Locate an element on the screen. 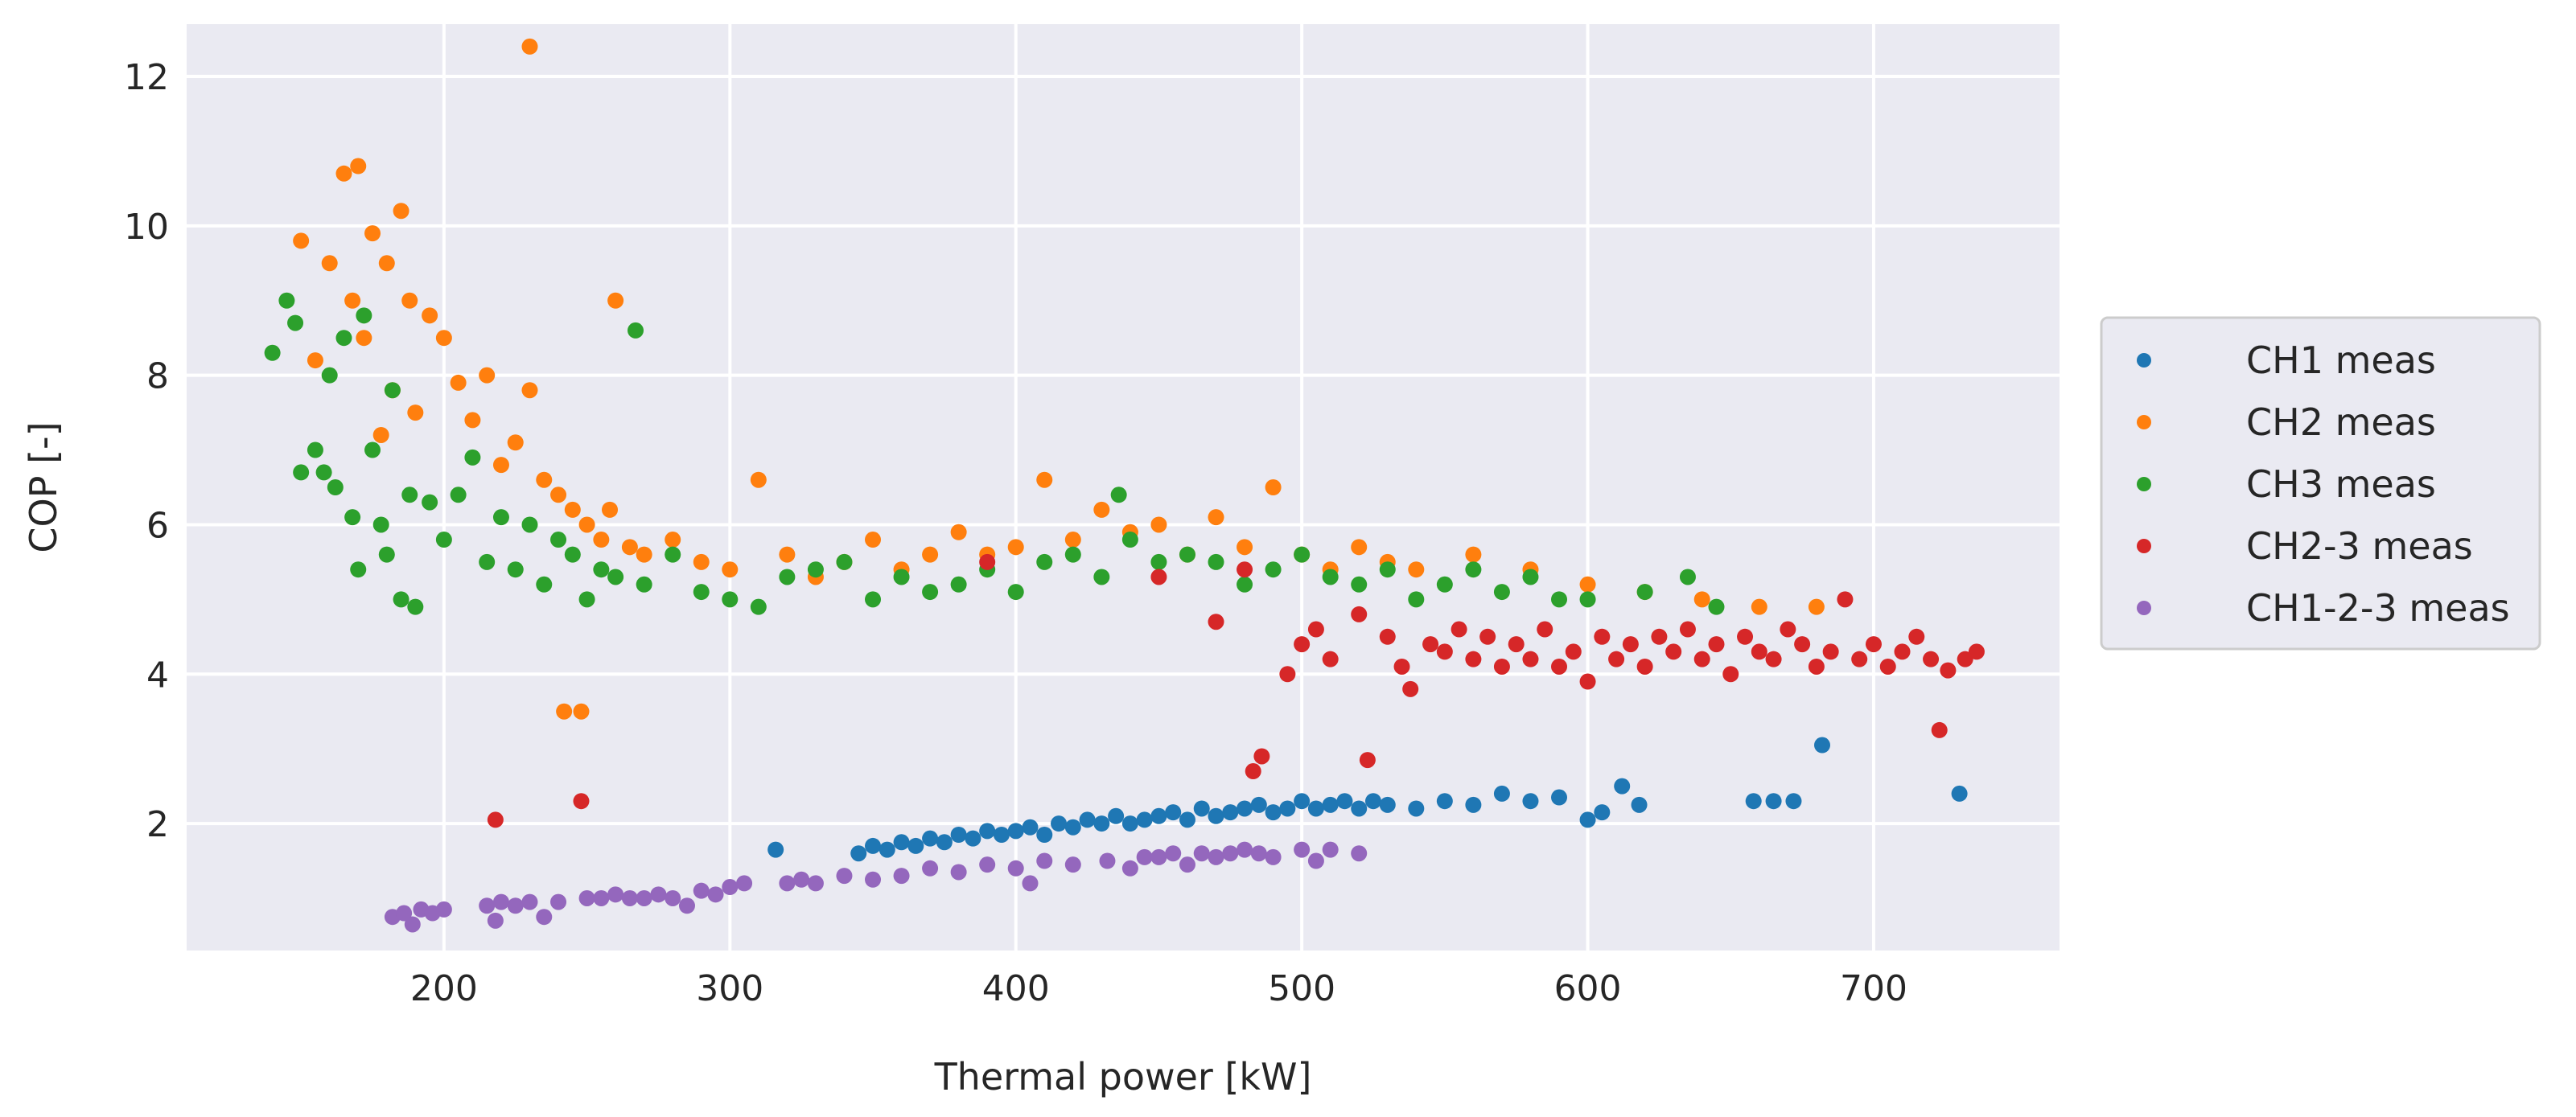 This screenshot has width=2576, height=1117. y-tick-label: 10 is located at coordinates (146, 228).